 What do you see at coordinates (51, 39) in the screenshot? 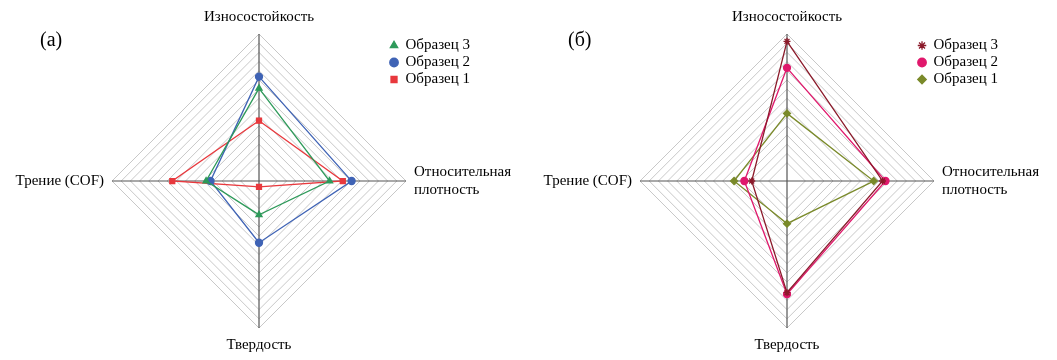
I see `text: (а)` at bounding box center [51, 39].